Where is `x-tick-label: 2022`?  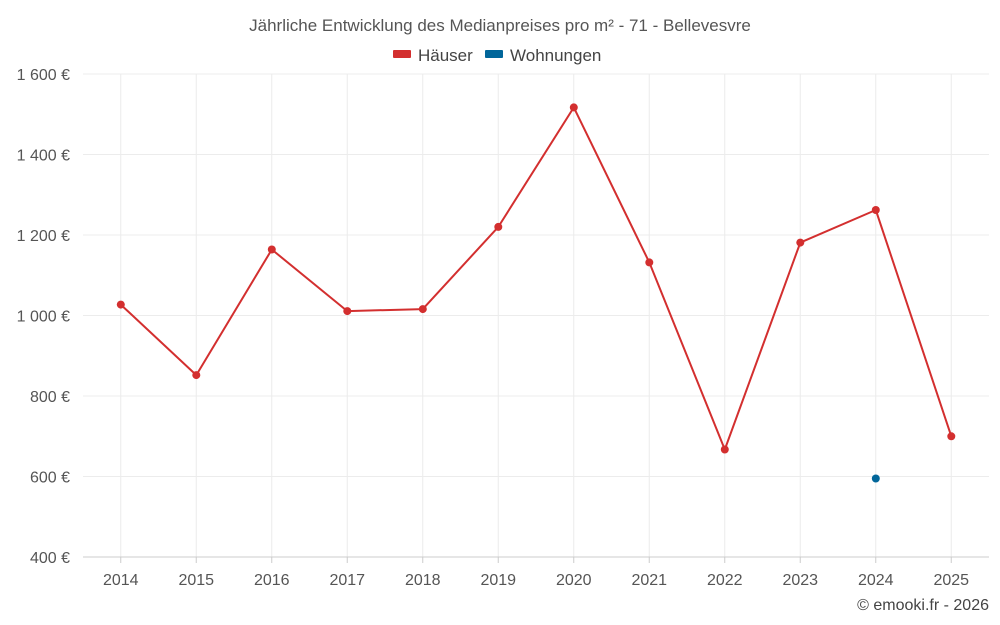 x-tick-label: 2022 is located at coordinates (725, 580).